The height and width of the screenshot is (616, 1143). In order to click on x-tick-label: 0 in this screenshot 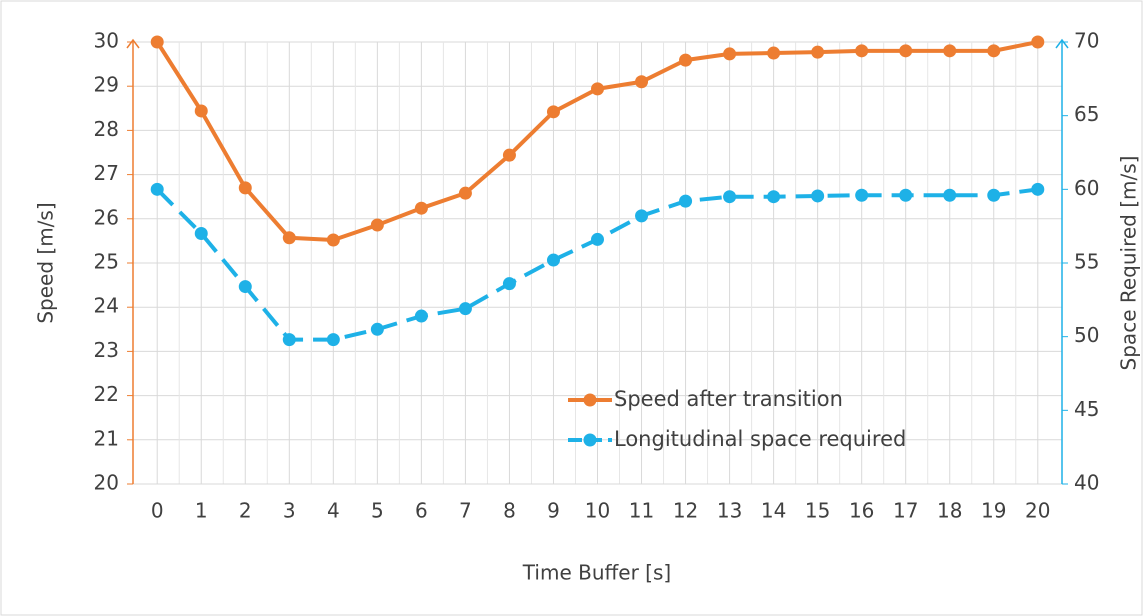, I will do `click(157, 511)`.